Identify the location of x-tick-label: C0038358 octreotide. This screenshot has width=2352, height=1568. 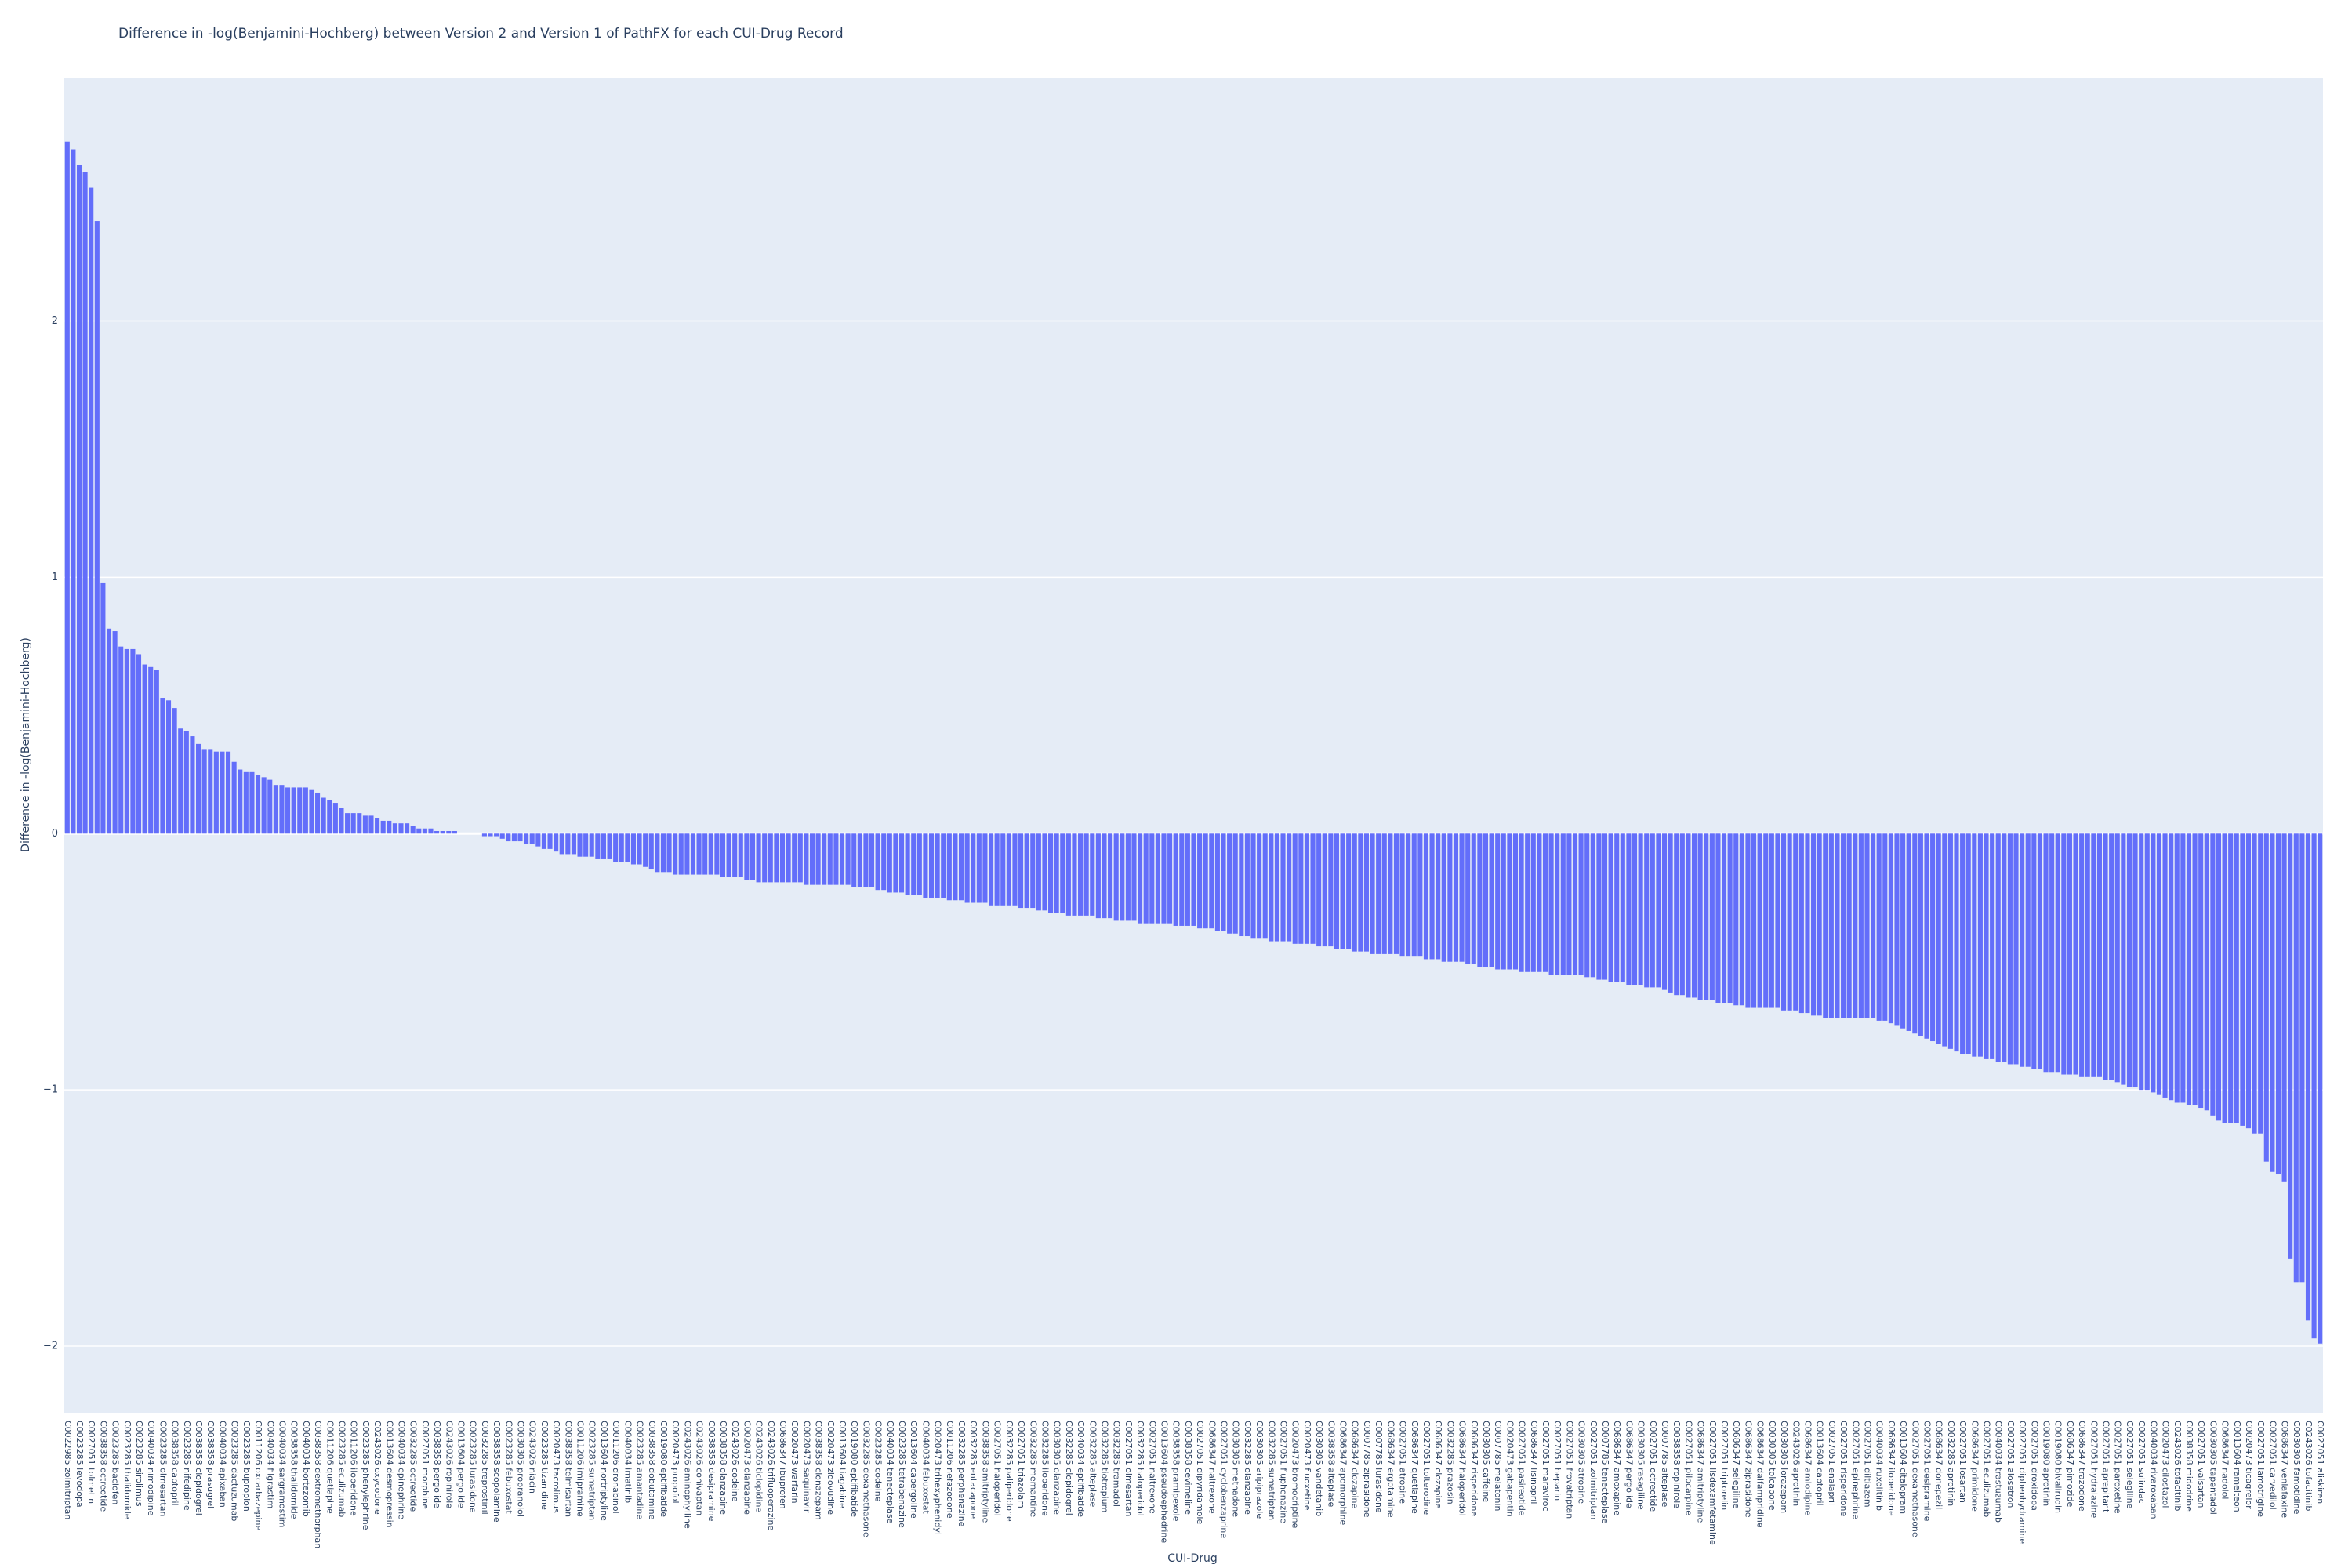
(103, 1466).